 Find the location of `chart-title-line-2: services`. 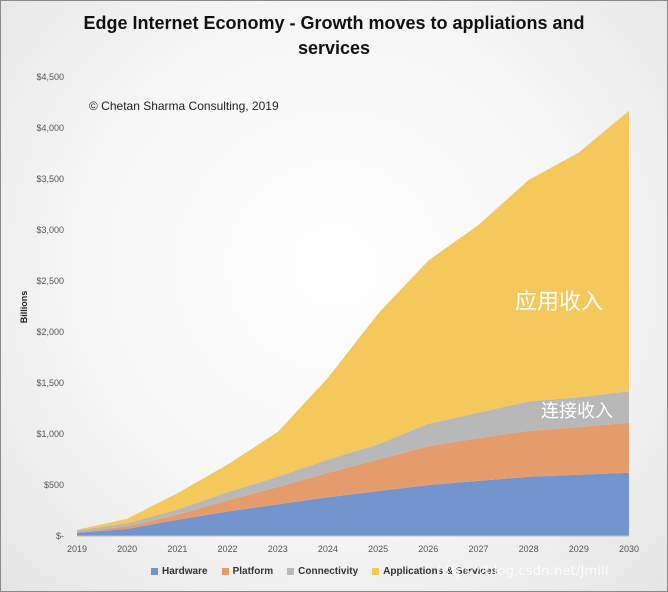

chart-title-line-2: services is located at coordinates (334, 48).